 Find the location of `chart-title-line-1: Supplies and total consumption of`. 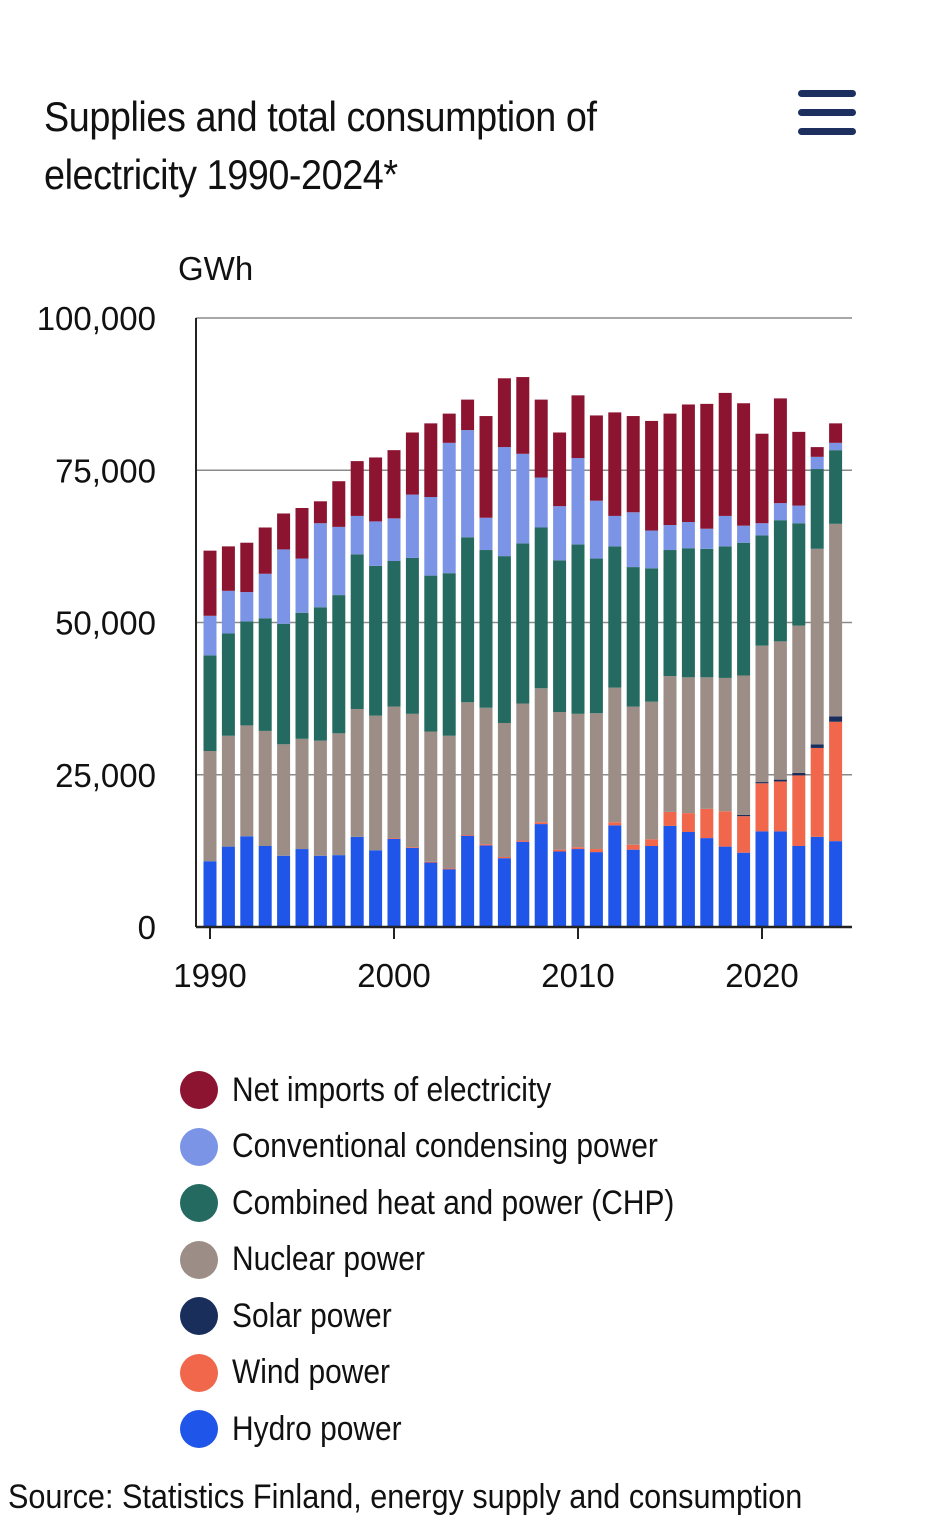

chart-title-line-1: Supplies and total consumption of is located at coordinates (320, 116).